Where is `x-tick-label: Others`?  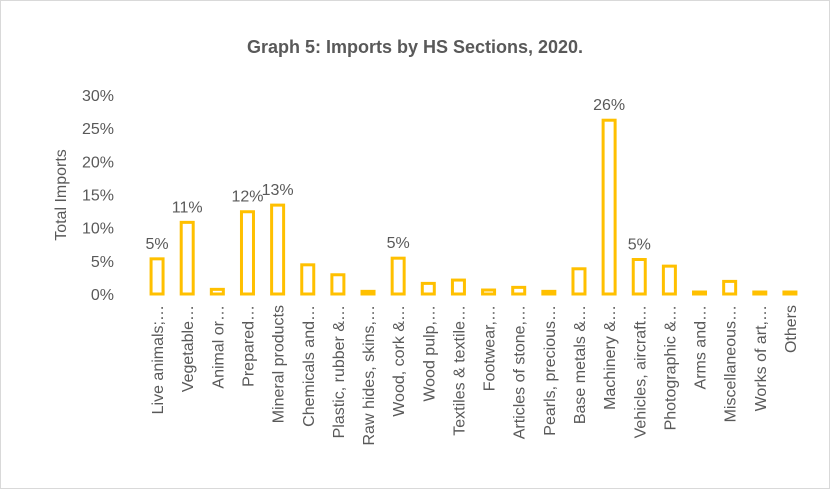
x-tick-label: Others is located at coordinates (791, 329).